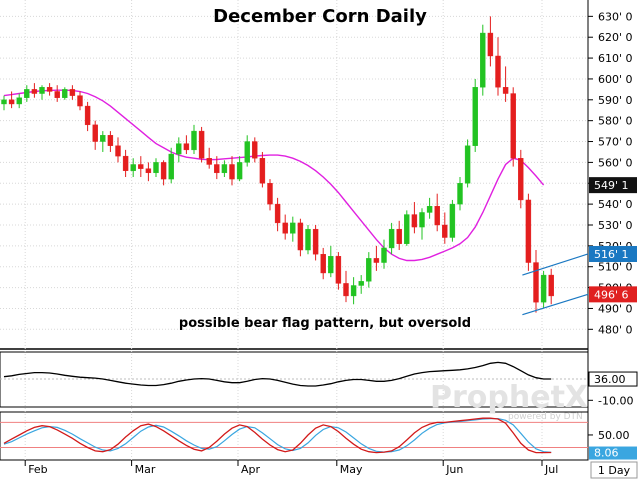  What do you see at coordinates (37, 469) in the screenshot?
I see `month-label: Feb` at bounding box center [37, 469].